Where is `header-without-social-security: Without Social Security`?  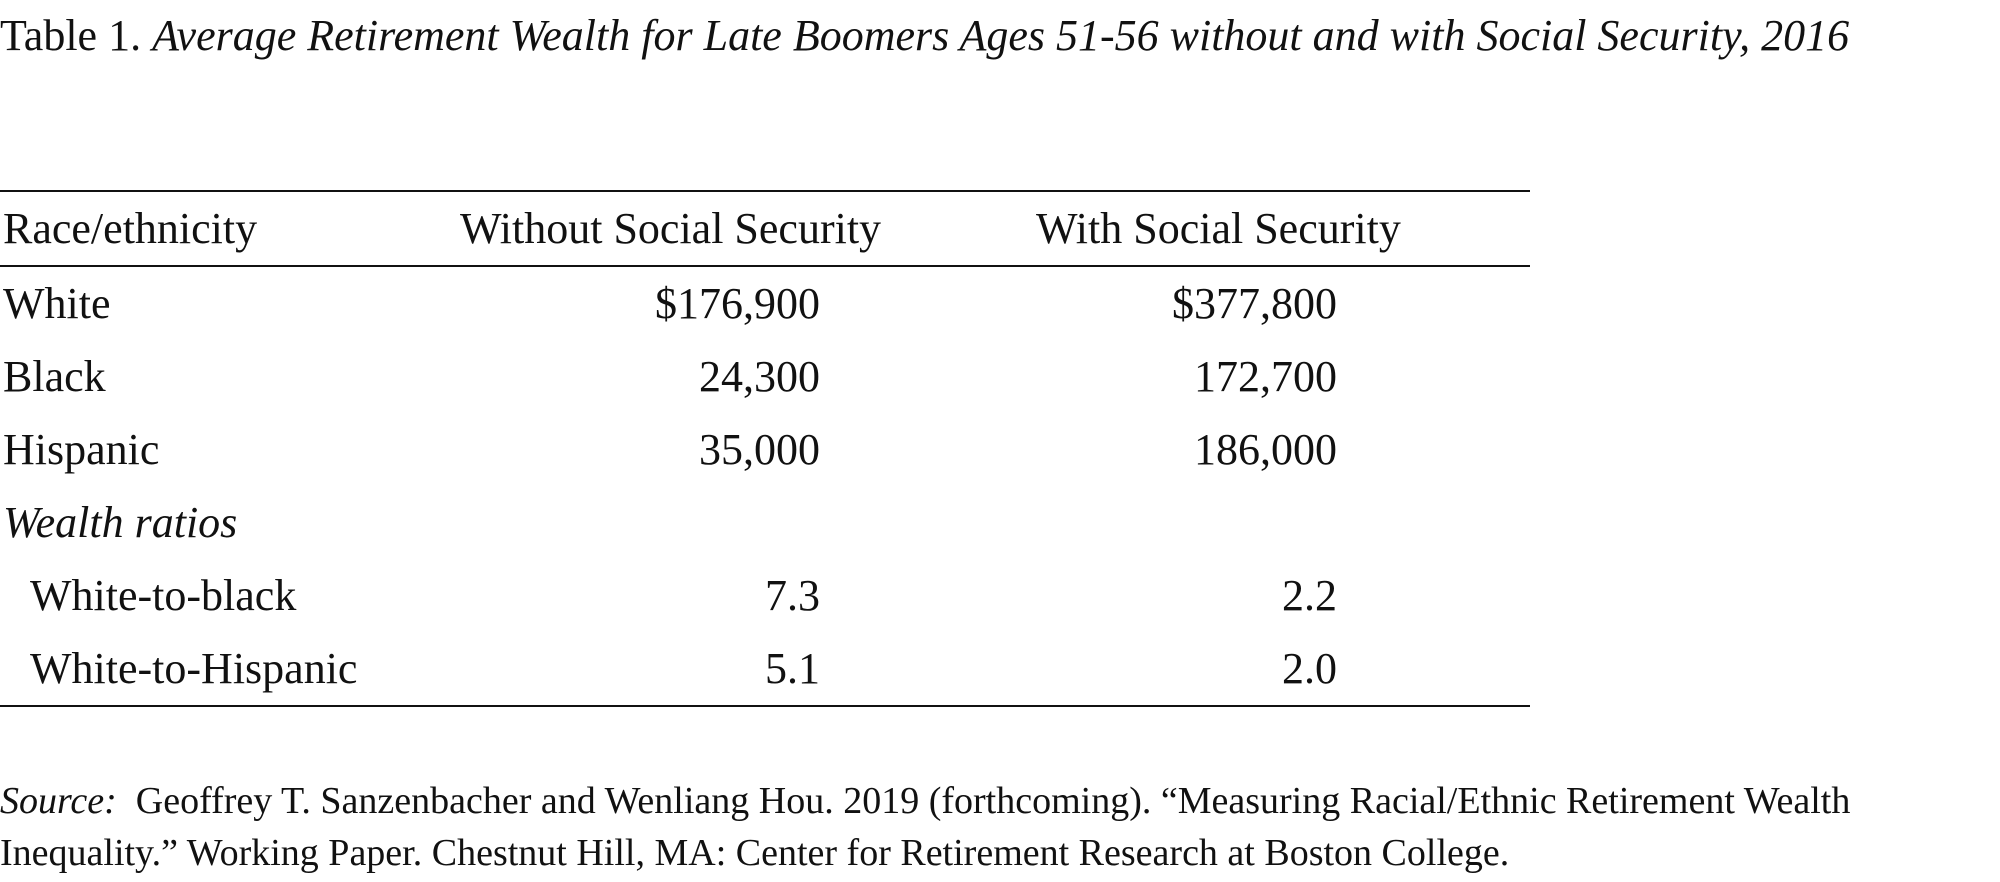 header-without-social-security: Without Social Security is located at coordinates (671, 228).